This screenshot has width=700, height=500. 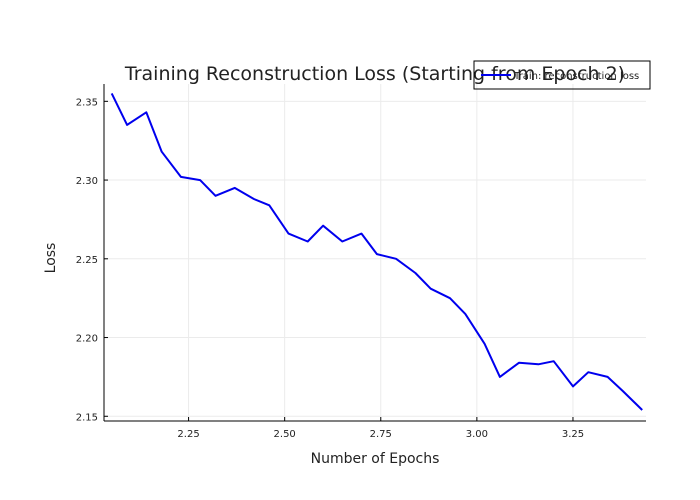 What do you see at coordinates (87, 102) in the screenshot?
I see `y-tick-label: 2.35` at bounding box center [87, 102].